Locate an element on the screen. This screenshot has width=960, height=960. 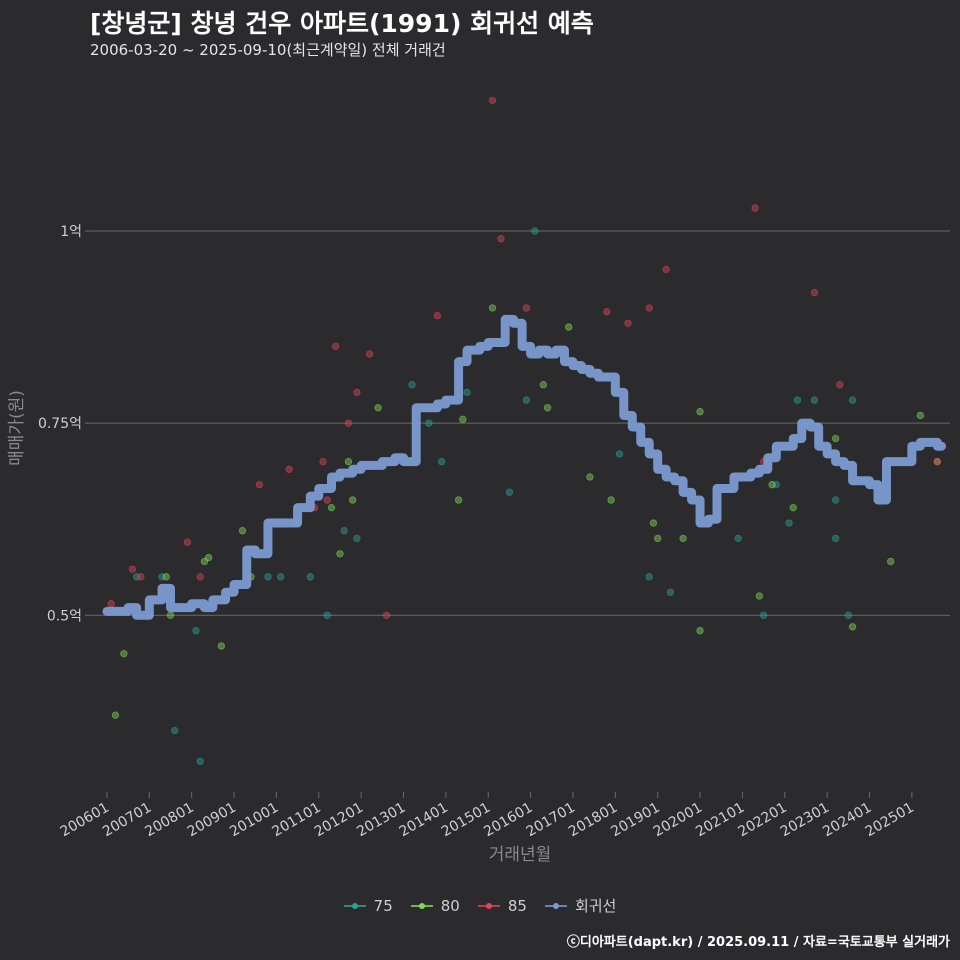
legend-item-85: 85 is located at coordinates (502, 906).